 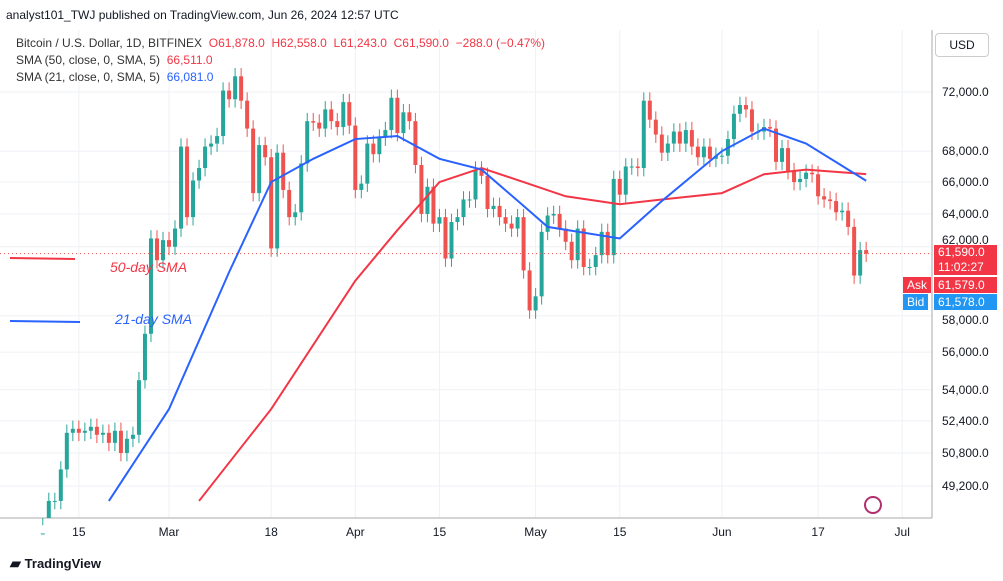 I want to click on currency-button: USD, so click(x=962, y=45).